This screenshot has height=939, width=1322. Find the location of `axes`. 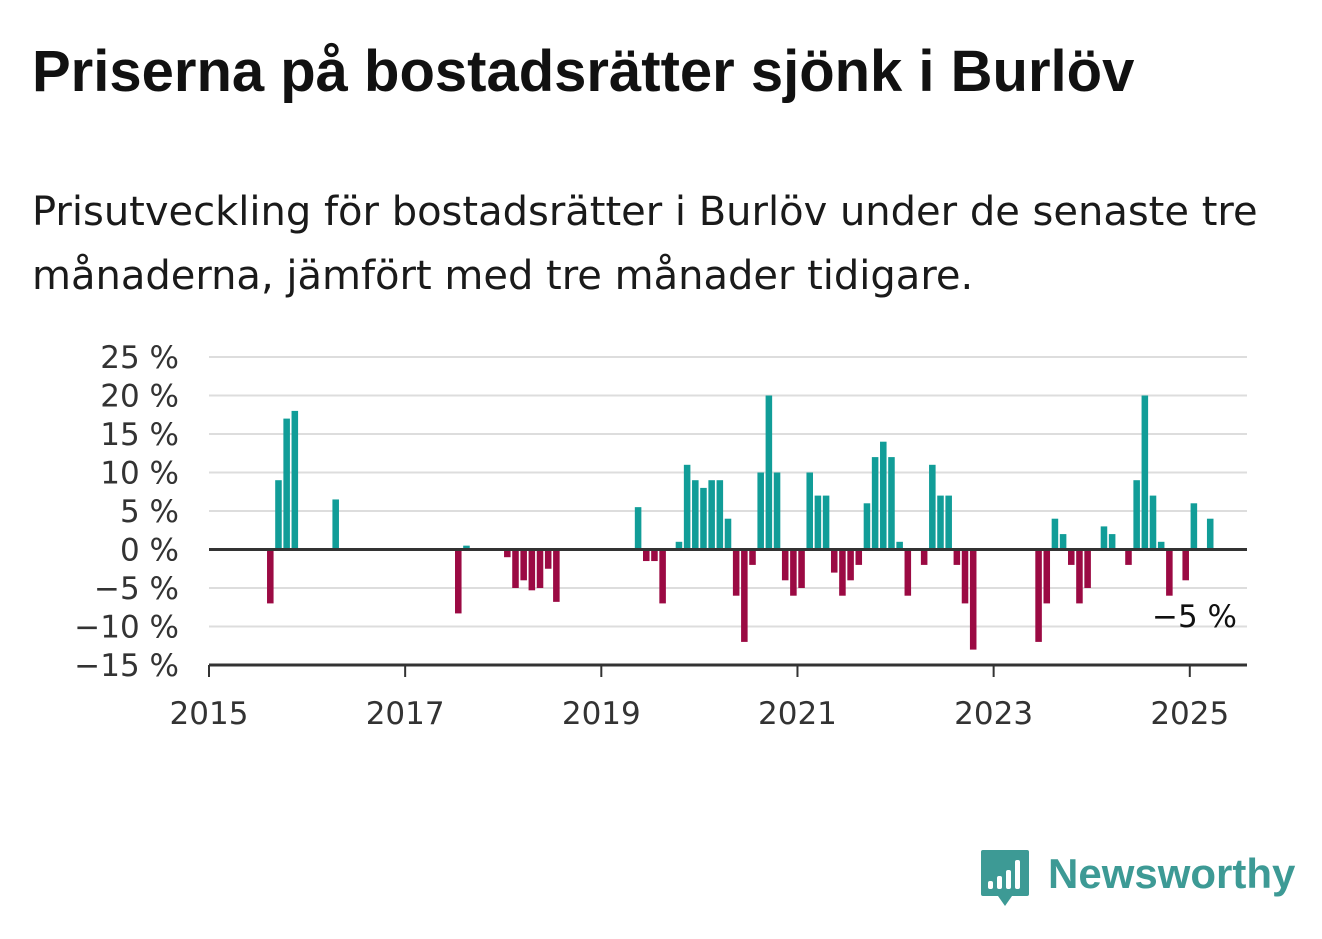

axes is located at coordinates (727, 612).